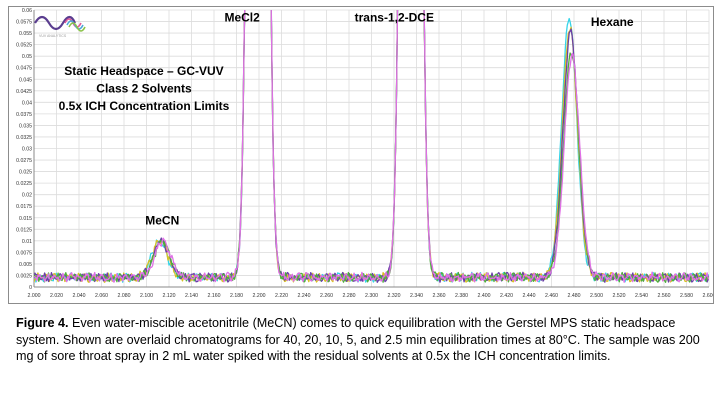  Describe the element at coordinates (24, 69) in the screenshot. I see `y-tick-label: 0.0475` at that location.